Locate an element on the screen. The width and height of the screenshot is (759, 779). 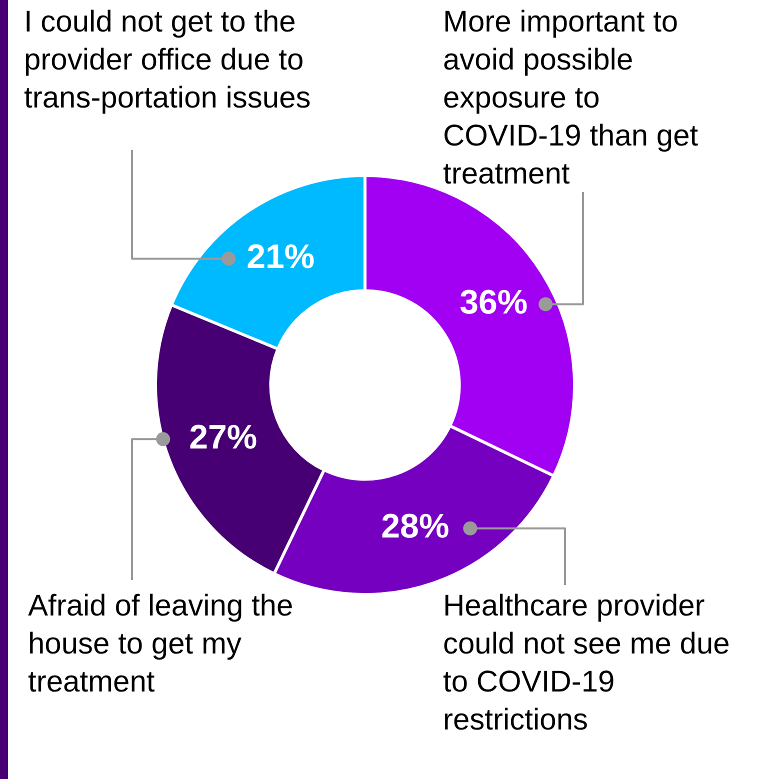
slice-label: Healthcare provider could not see me due to COVID-19 restrictions is located at coordinates (586, 662).